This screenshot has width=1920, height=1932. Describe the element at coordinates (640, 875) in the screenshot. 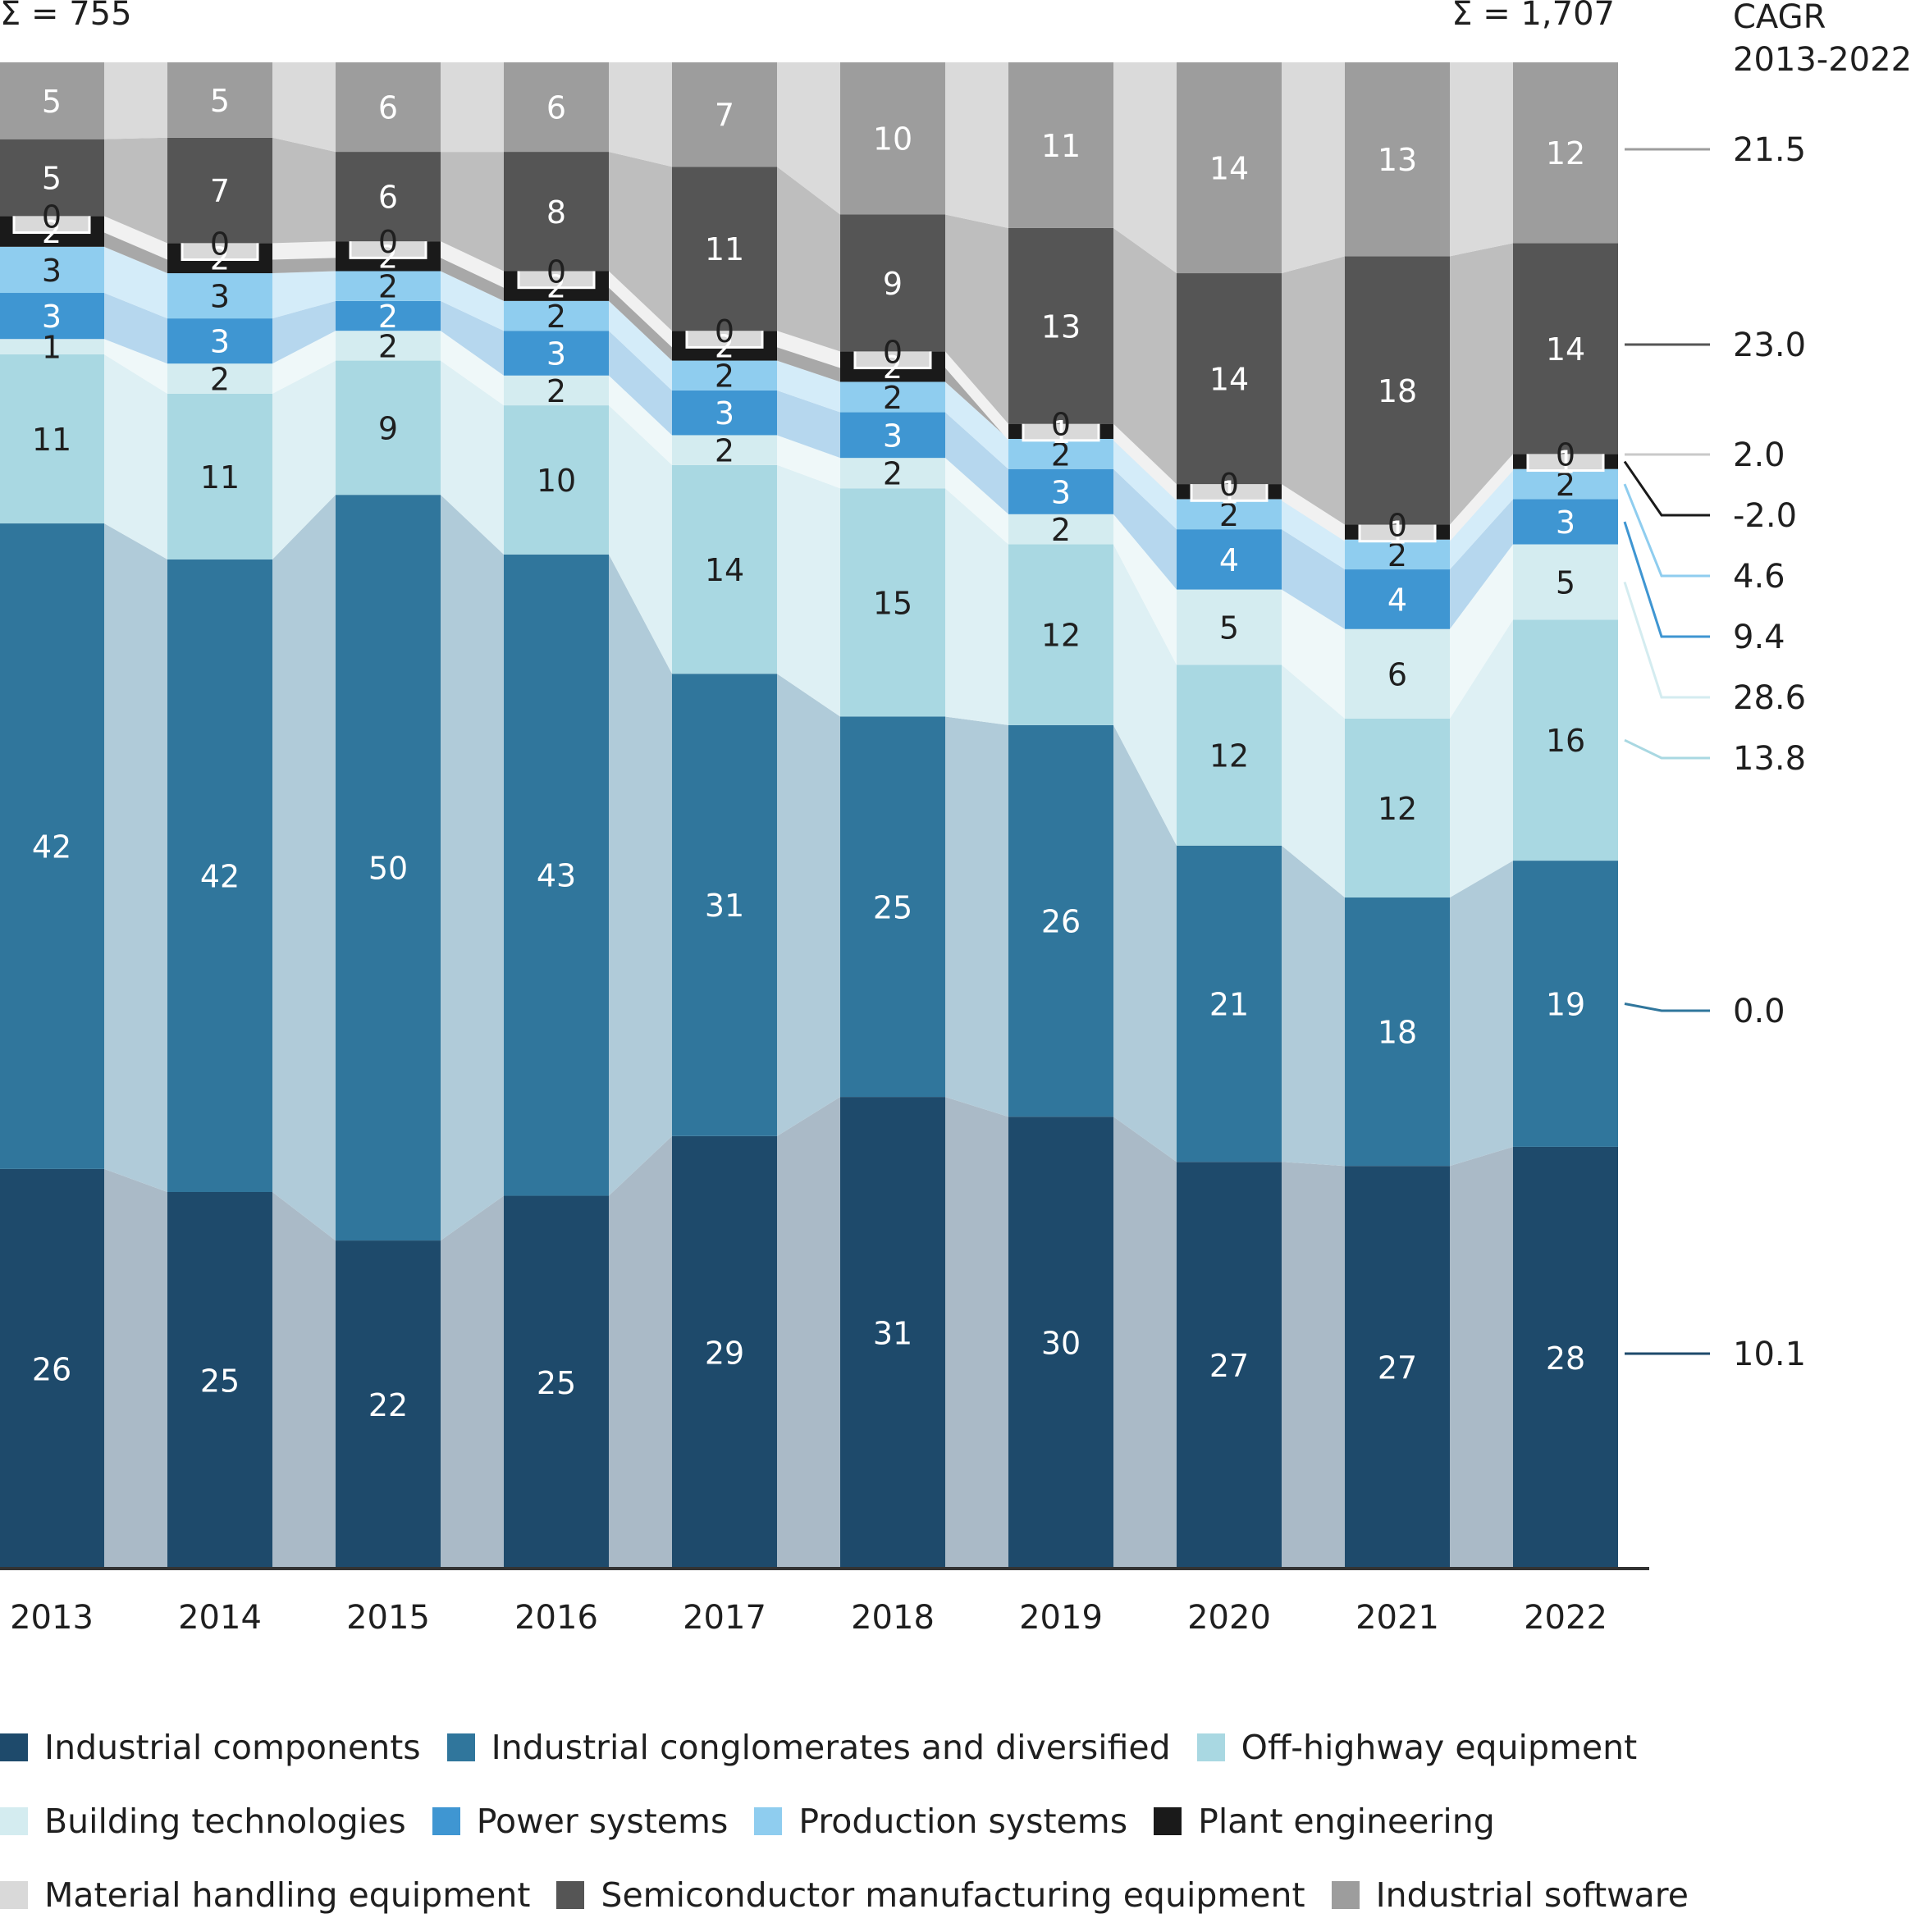

I see `band-industrial-conglomerates-and-diversified-2016` at that location.